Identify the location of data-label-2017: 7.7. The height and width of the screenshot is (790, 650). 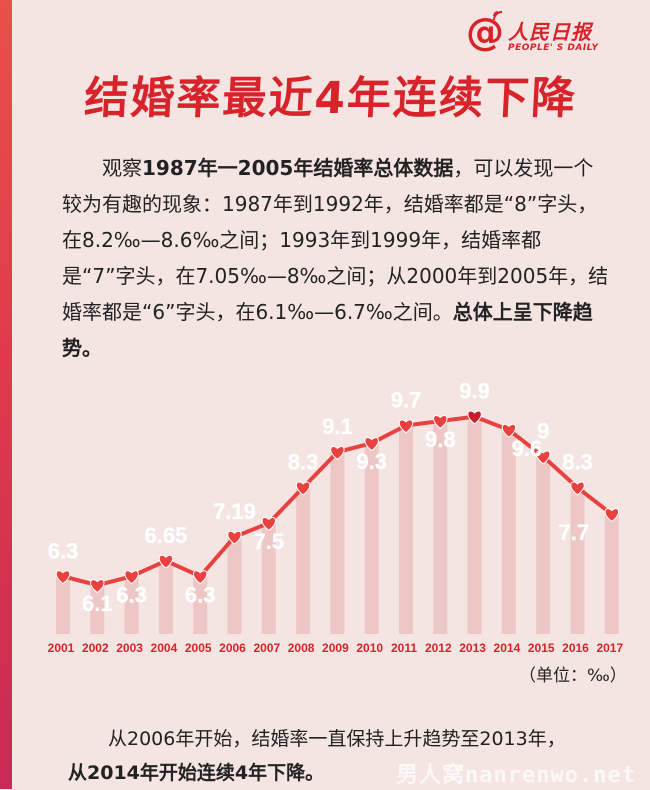
(574, 532).